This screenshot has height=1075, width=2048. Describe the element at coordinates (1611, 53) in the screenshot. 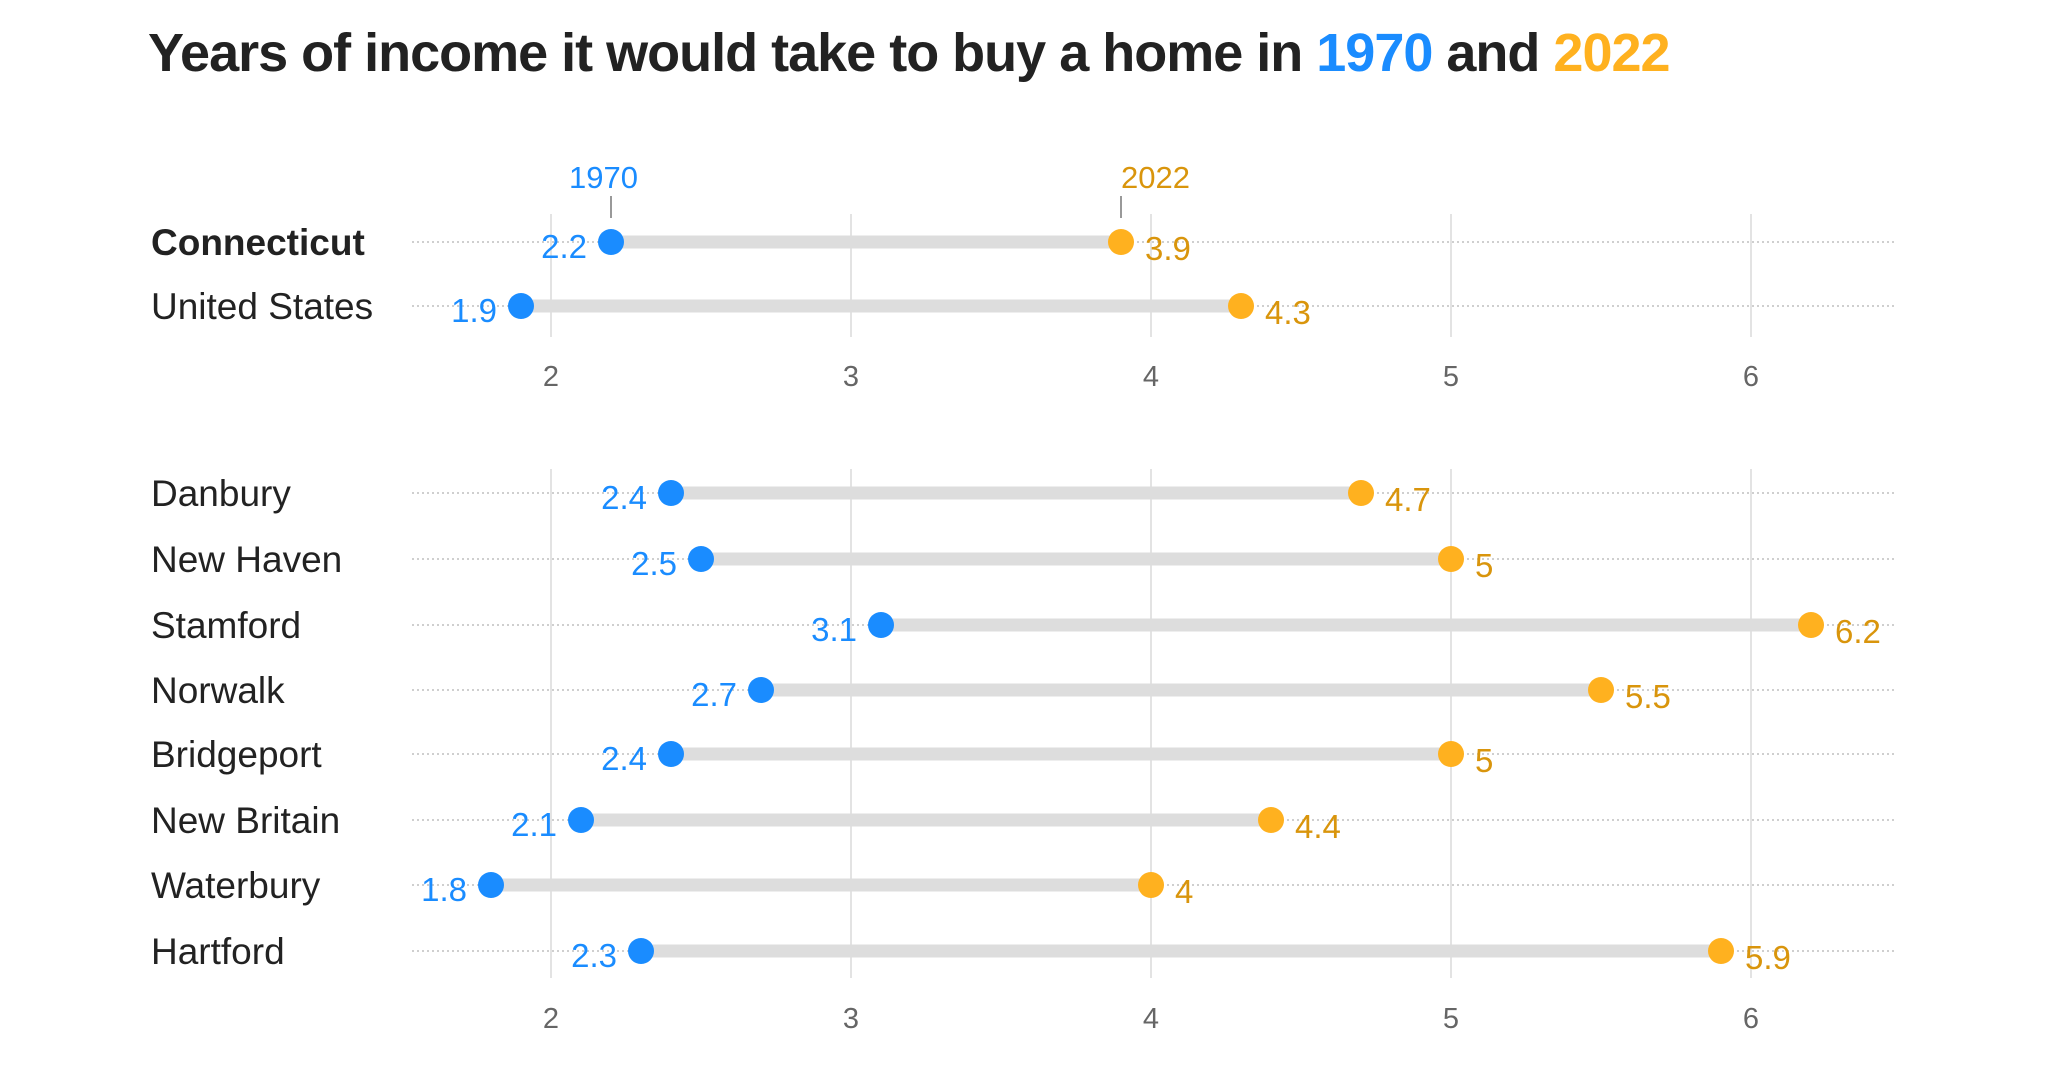

I see `title-year-2022: 2022` at that location.